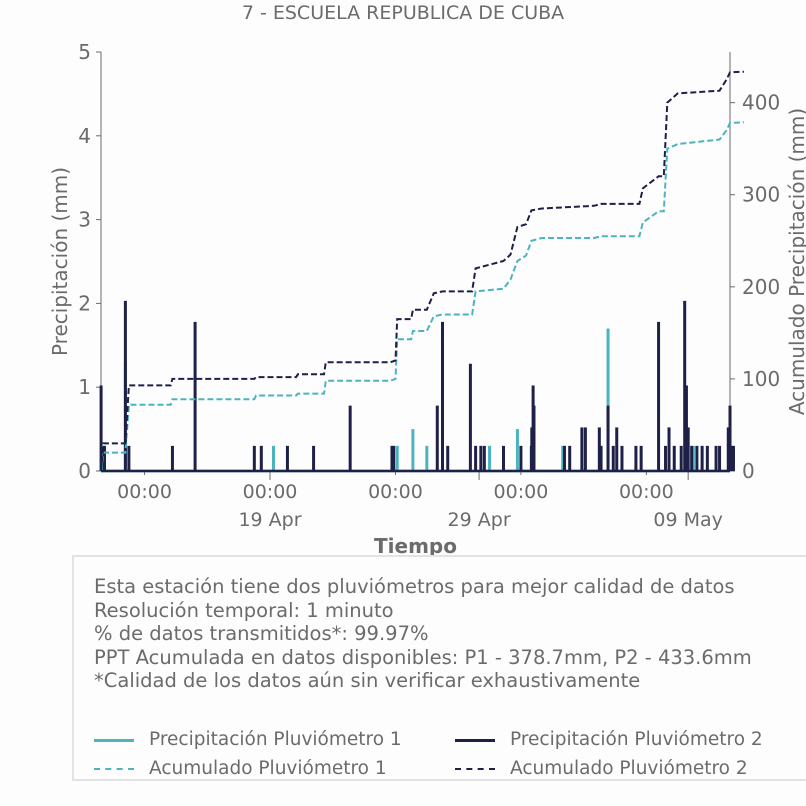  What do you see at coordinates (748, 471) in the screenshot?
I see `y2-tick-label: 0` at bounding box center [748, 471].